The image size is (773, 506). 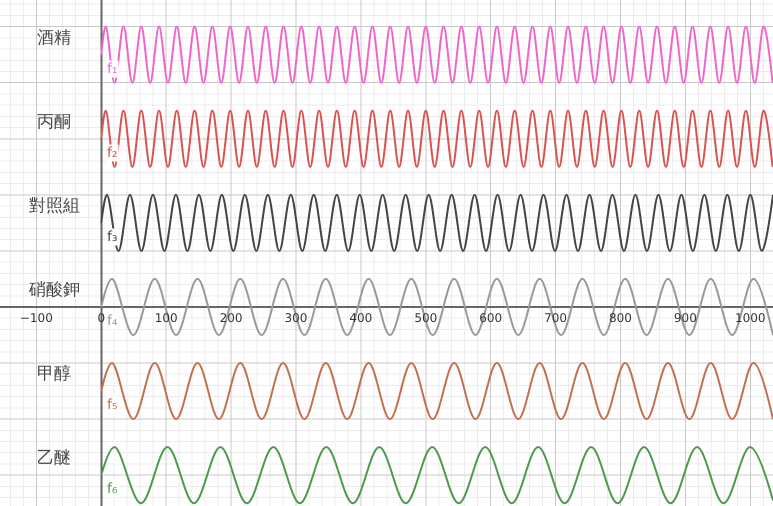 What do you see at coordinates (54, 374) in the screenshot?
I see `series-label: 甲醇` at bounding box center [54, 374].